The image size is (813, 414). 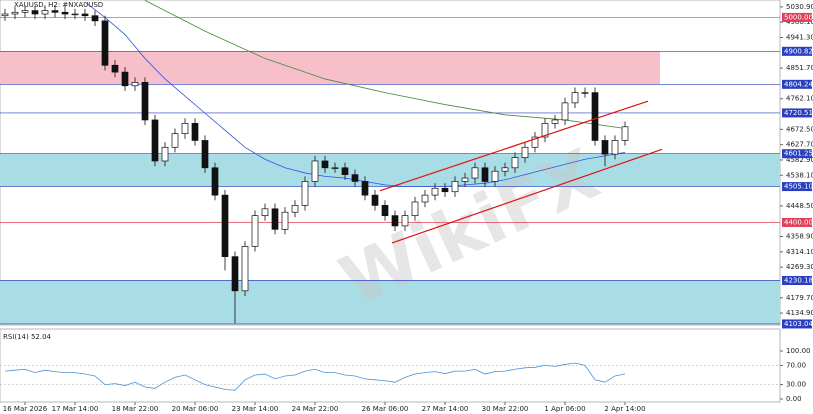 I want to click on rsi-label: RSI(14) 52.04, so click(x=27, y=337).